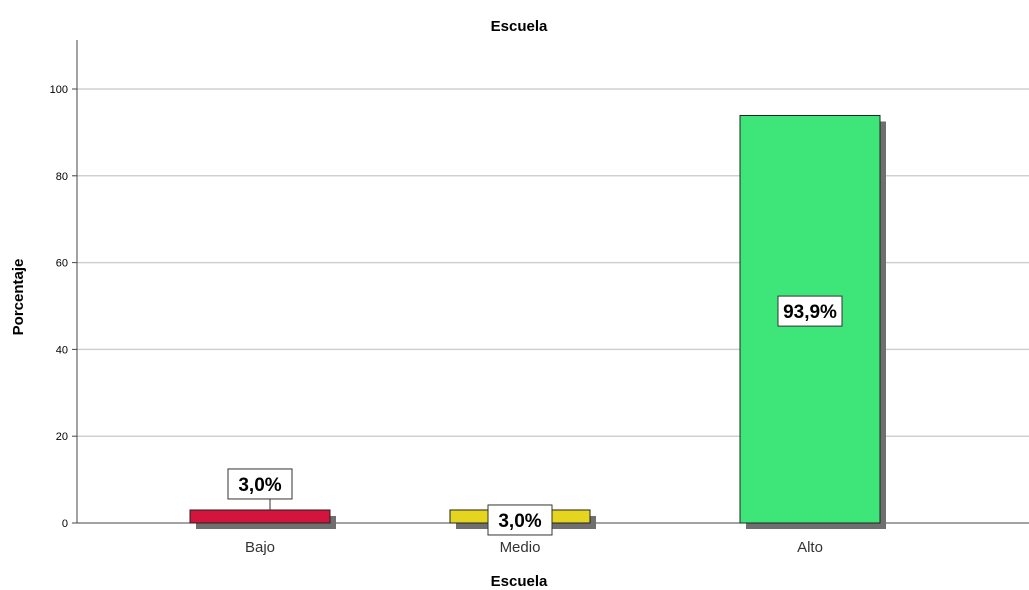 This screenshot has width=1029, height=590. I want to click on x-tick-label: Alto, so click(810, 547).